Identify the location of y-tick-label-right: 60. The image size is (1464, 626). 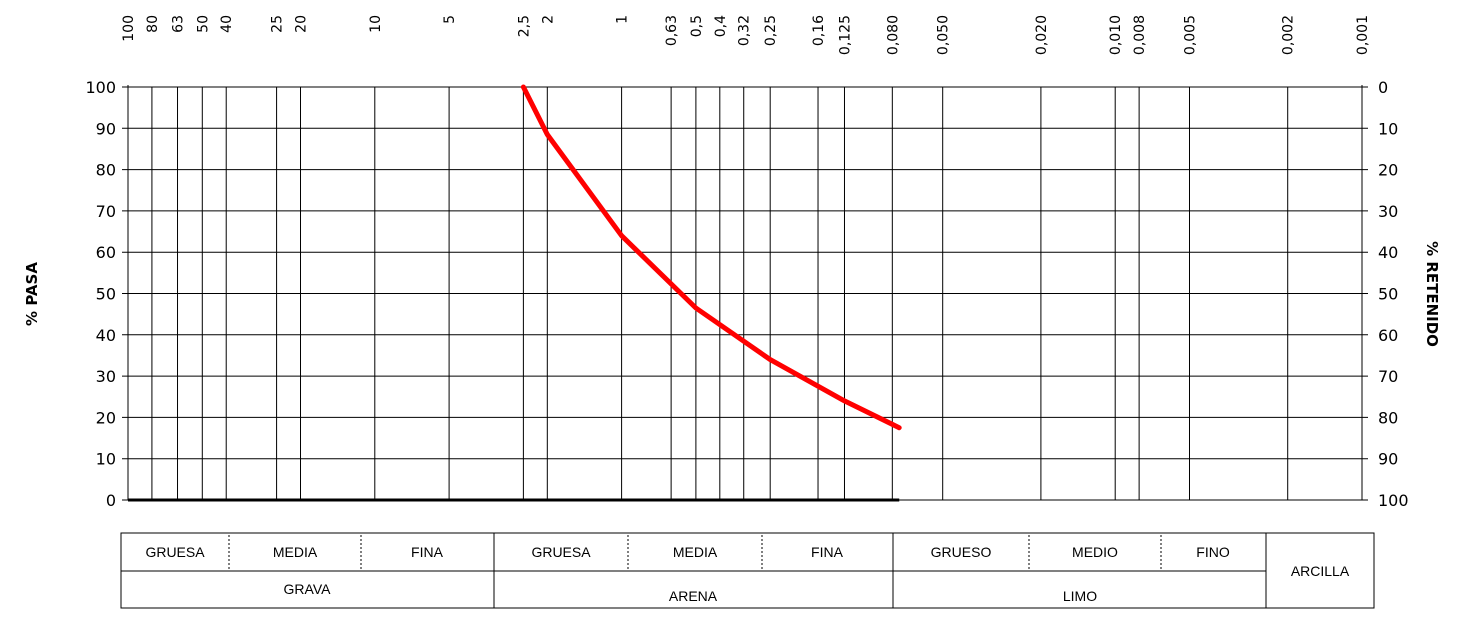
(1388, 335).